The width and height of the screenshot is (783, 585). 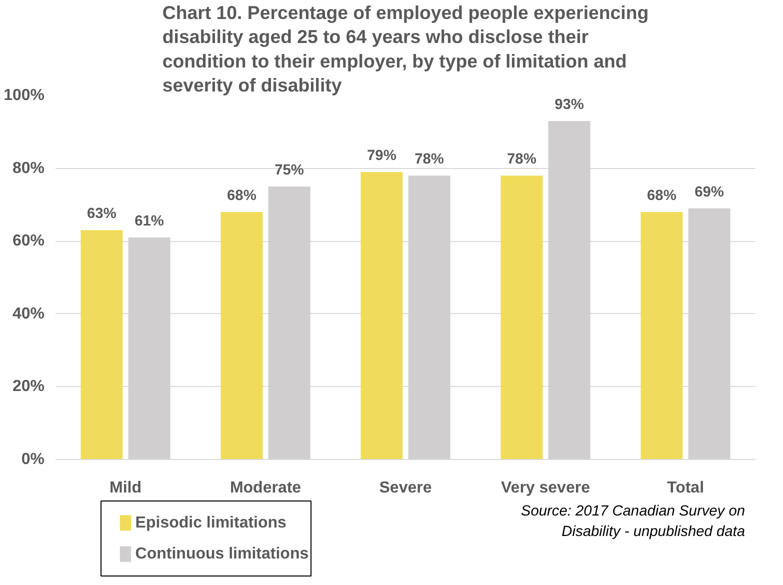 What do you see at coordinates (405, 49) in the screenshot?
I see `chart-title: Chart 10. Percentage of employed people experiencing disability aged 25 to 64 years who disclose their condition to their employer, by type of limitation and severity of disability` at bounding box center [405, 49].